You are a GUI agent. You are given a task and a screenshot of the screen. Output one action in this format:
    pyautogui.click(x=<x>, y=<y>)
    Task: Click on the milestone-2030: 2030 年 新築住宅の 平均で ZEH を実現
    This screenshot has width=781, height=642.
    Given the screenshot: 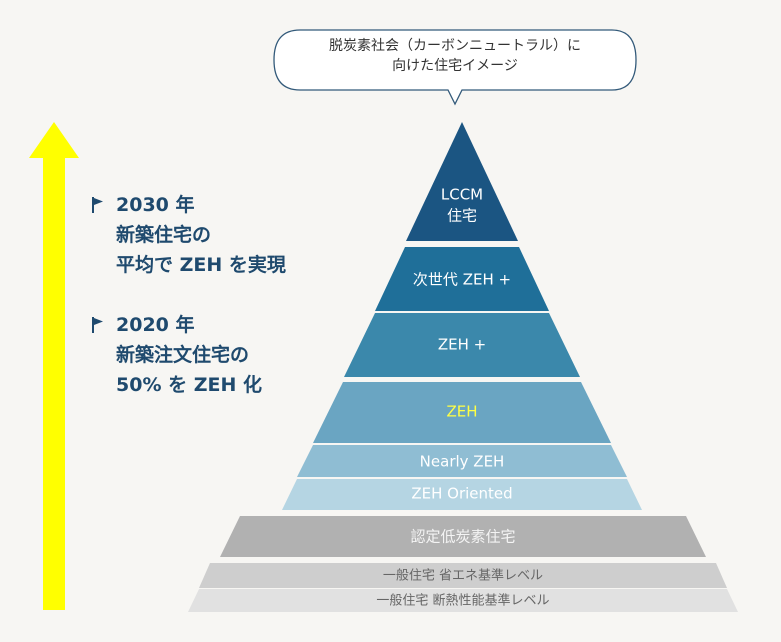 What is the action you would take?
    pyautogui.click(x=189, y=235)
    